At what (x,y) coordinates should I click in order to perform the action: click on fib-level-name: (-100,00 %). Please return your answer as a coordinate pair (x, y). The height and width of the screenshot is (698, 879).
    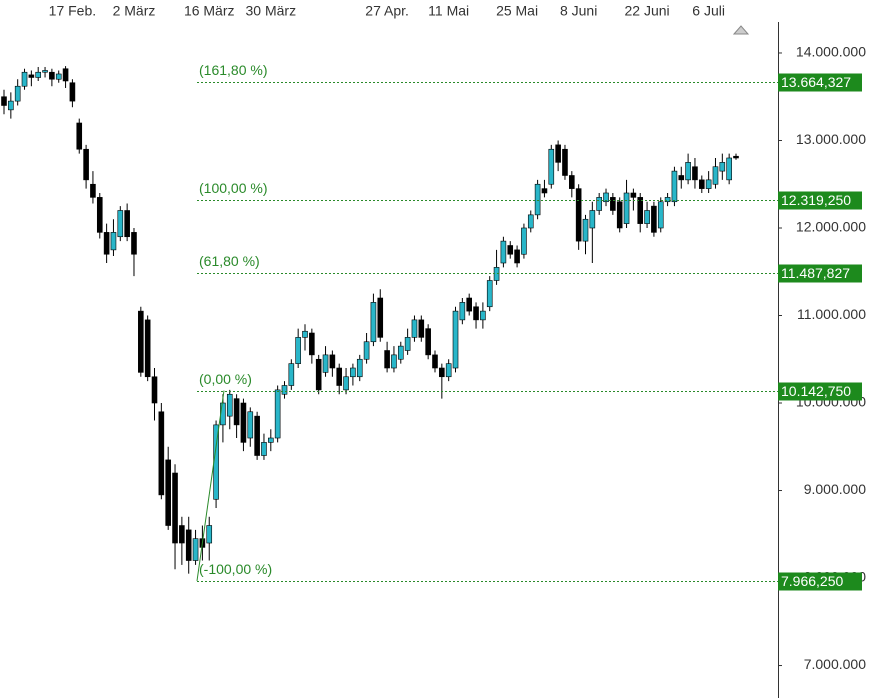
    Looking at the image, I should click on (235, 569).